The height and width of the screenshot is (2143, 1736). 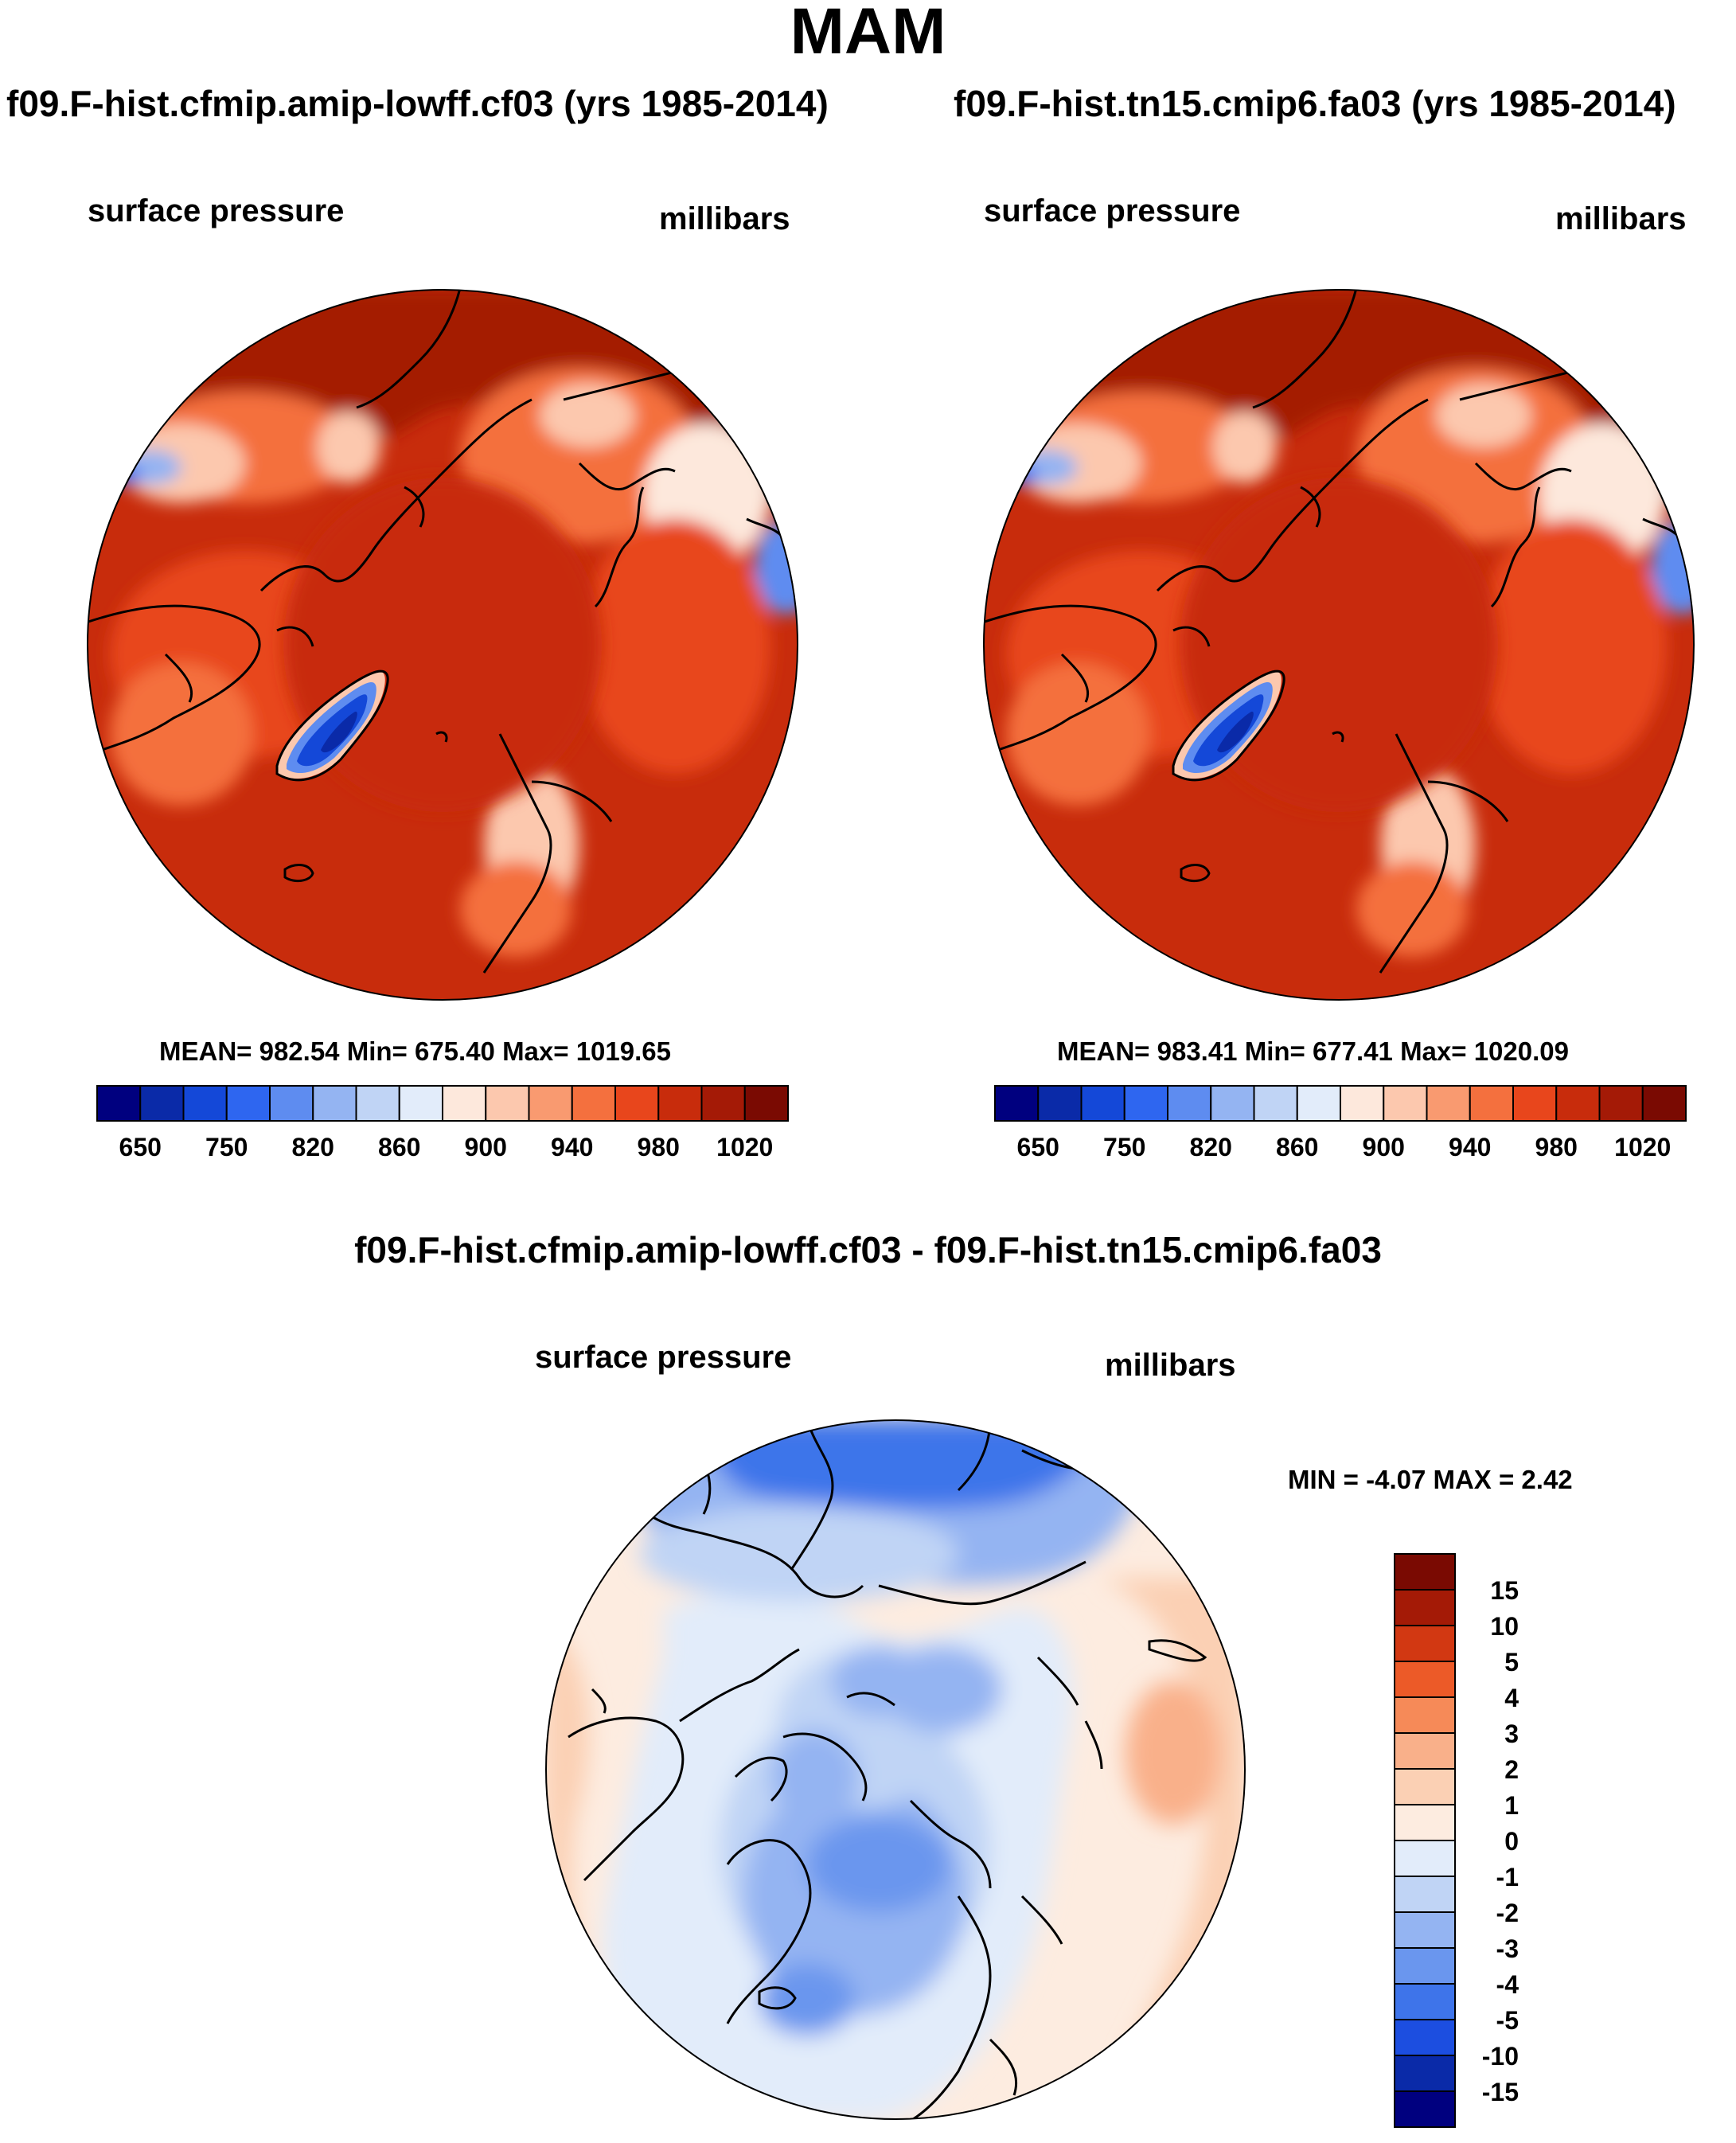 What do you see at coordinates (1511, 1841) in the screenshot?
I see `difference-colorbar-label: 0` at bounding box center [1511, 1841].